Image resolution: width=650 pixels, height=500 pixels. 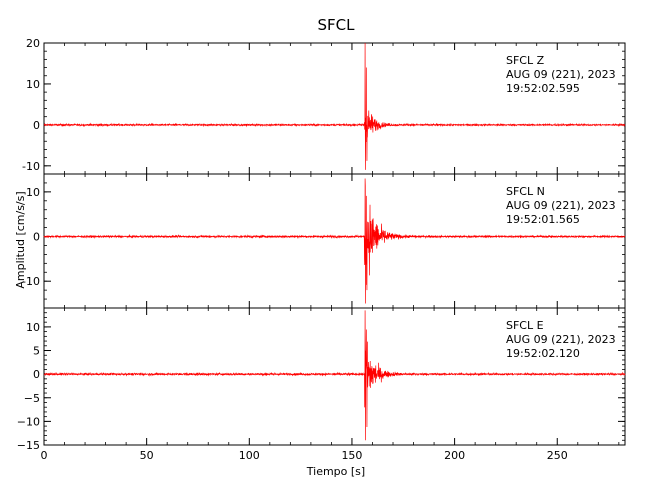 I want to click on time-label: 19:52:02.120, so click(x=543, y=353).